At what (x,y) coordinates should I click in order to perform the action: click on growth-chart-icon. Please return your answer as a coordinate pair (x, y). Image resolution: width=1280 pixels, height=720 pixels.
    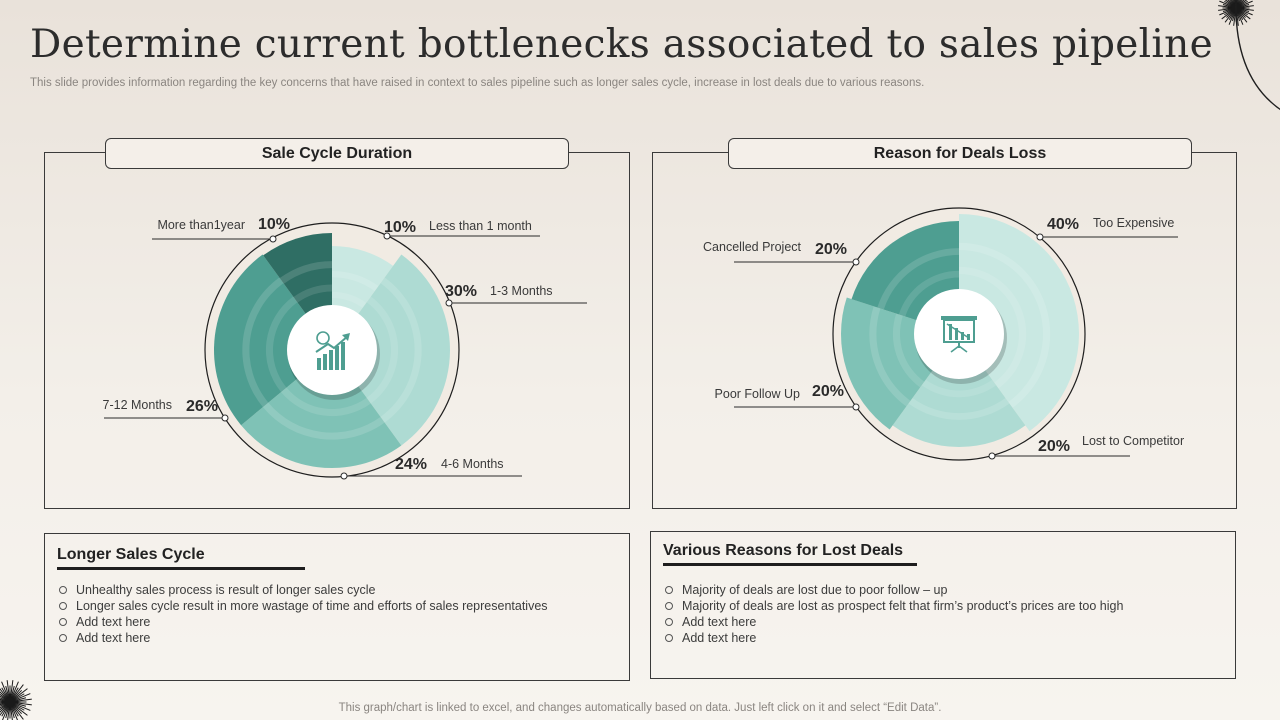
    Looking at the image, I should click on (332, 350).